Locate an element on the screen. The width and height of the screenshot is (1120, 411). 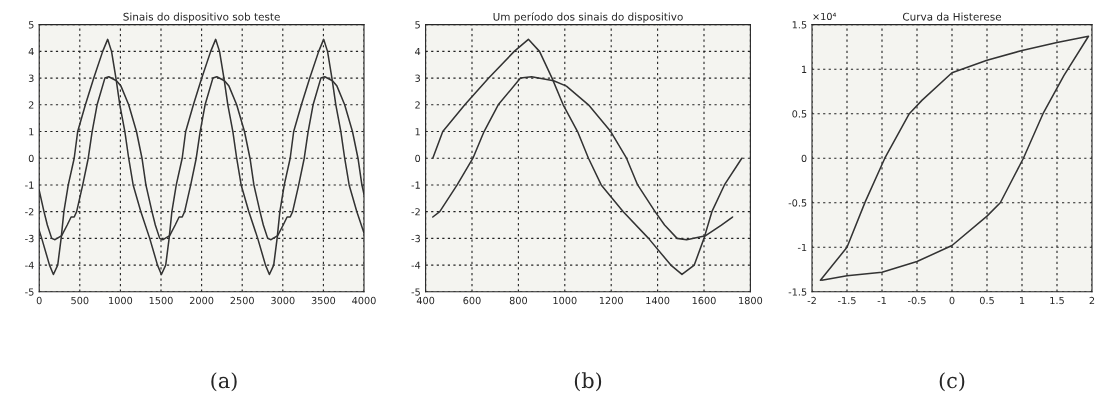
x-tick-label: 1200 is located at coordinates (611, 300).